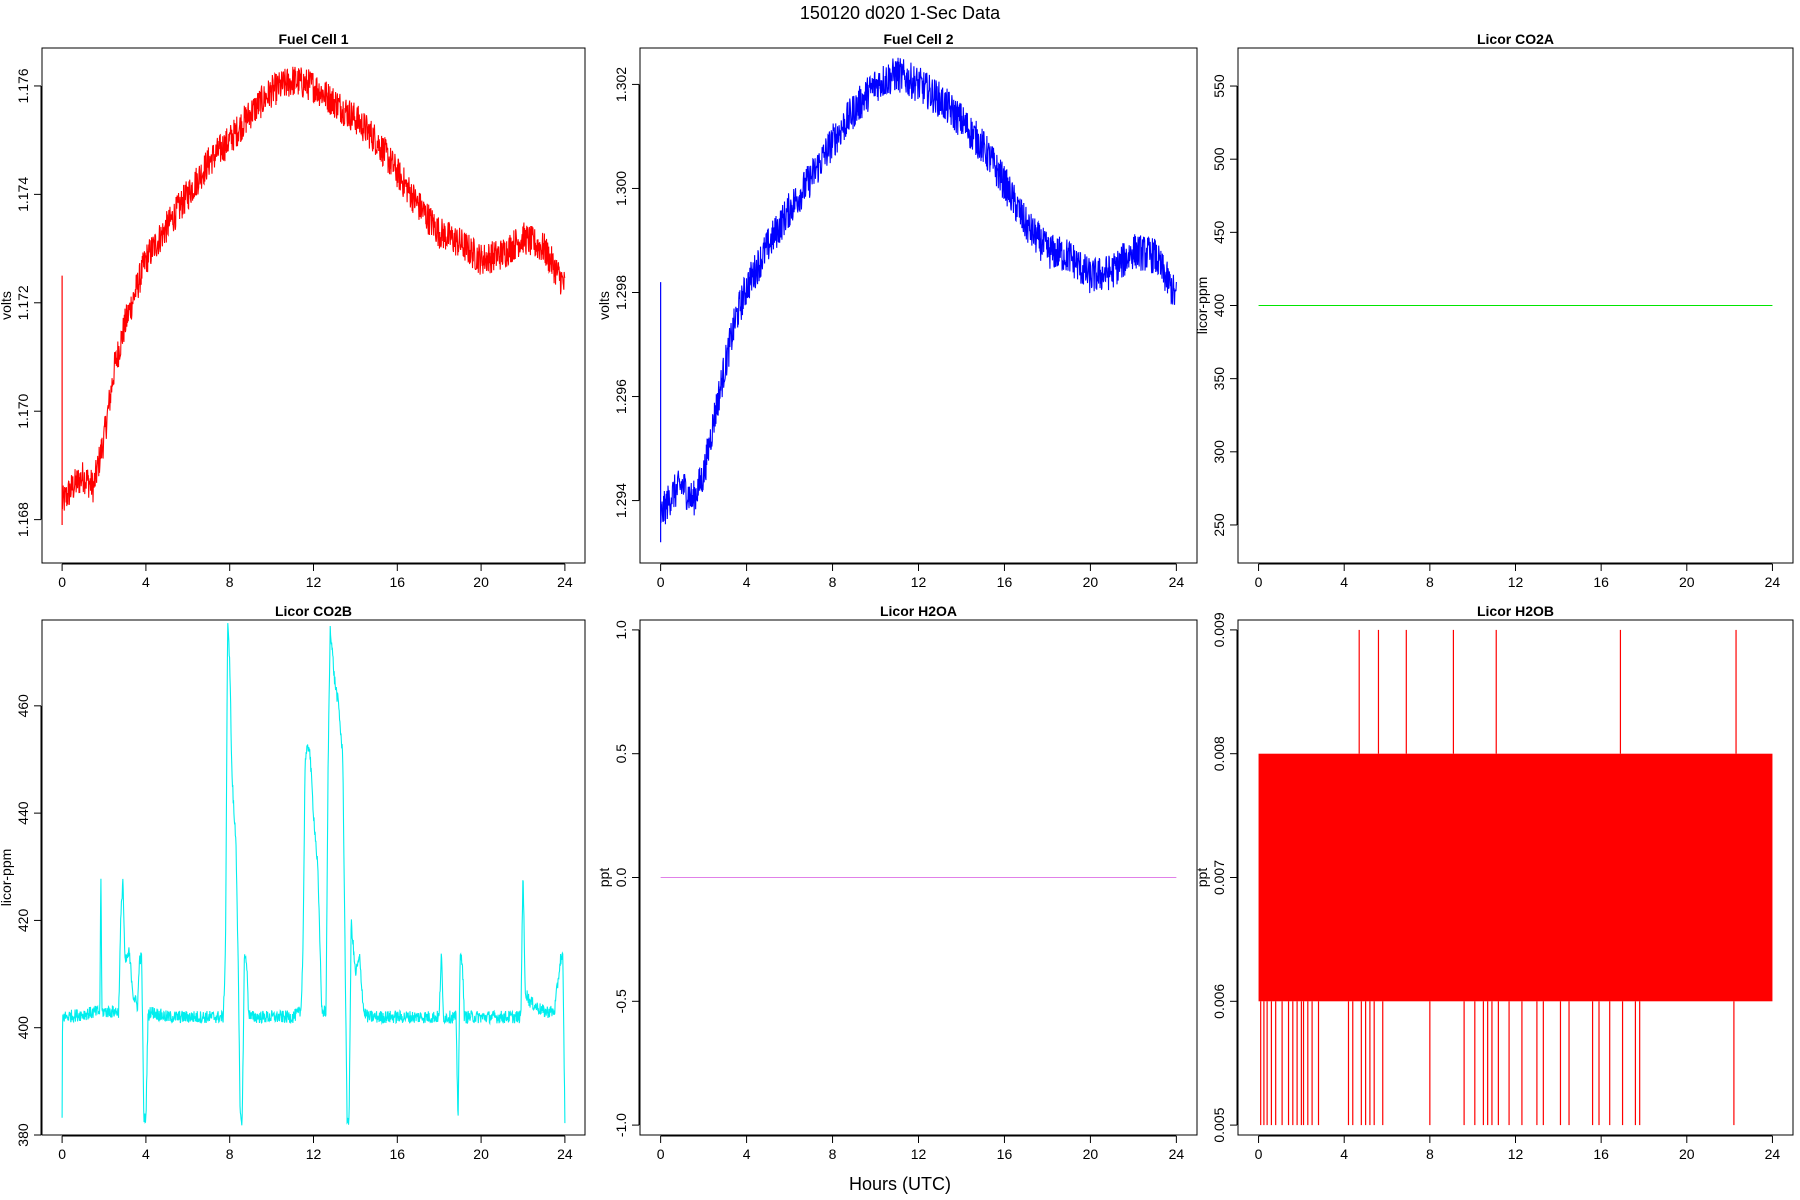 This screenshot has height=1200, width=1800. Describe the element at coordinates (918, 39) in the screenshot. I see `panel-title: Fuel Cell 2` at that location.